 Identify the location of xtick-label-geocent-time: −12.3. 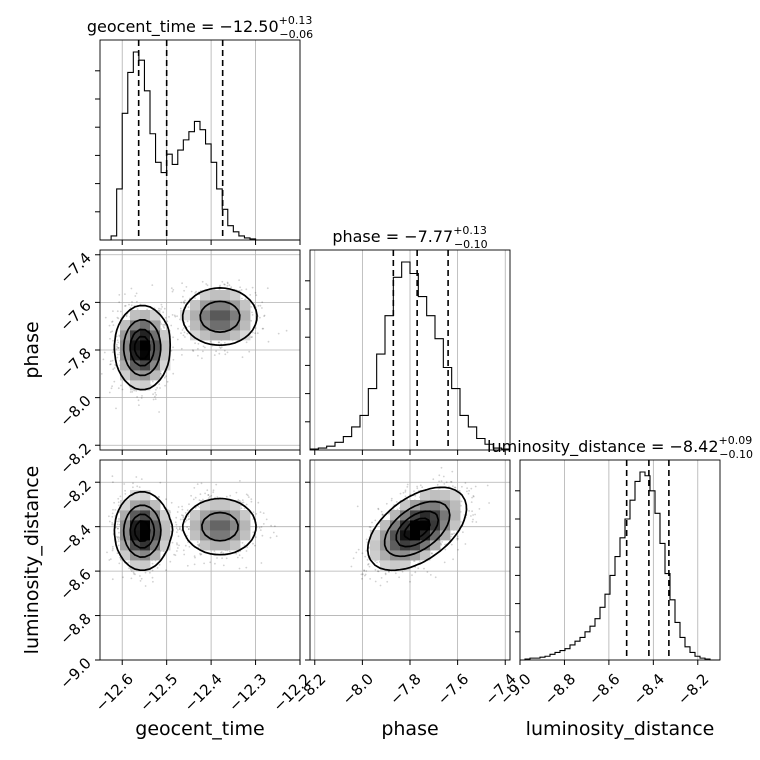
(247, 692).